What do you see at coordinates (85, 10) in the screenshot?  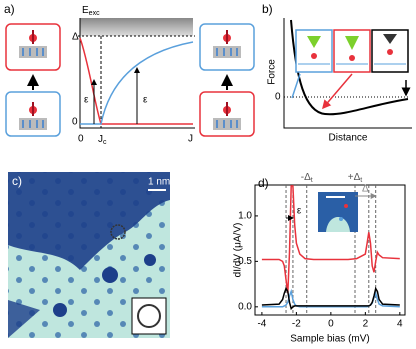 I see `label-main: E` at bounding box center [85, 10].